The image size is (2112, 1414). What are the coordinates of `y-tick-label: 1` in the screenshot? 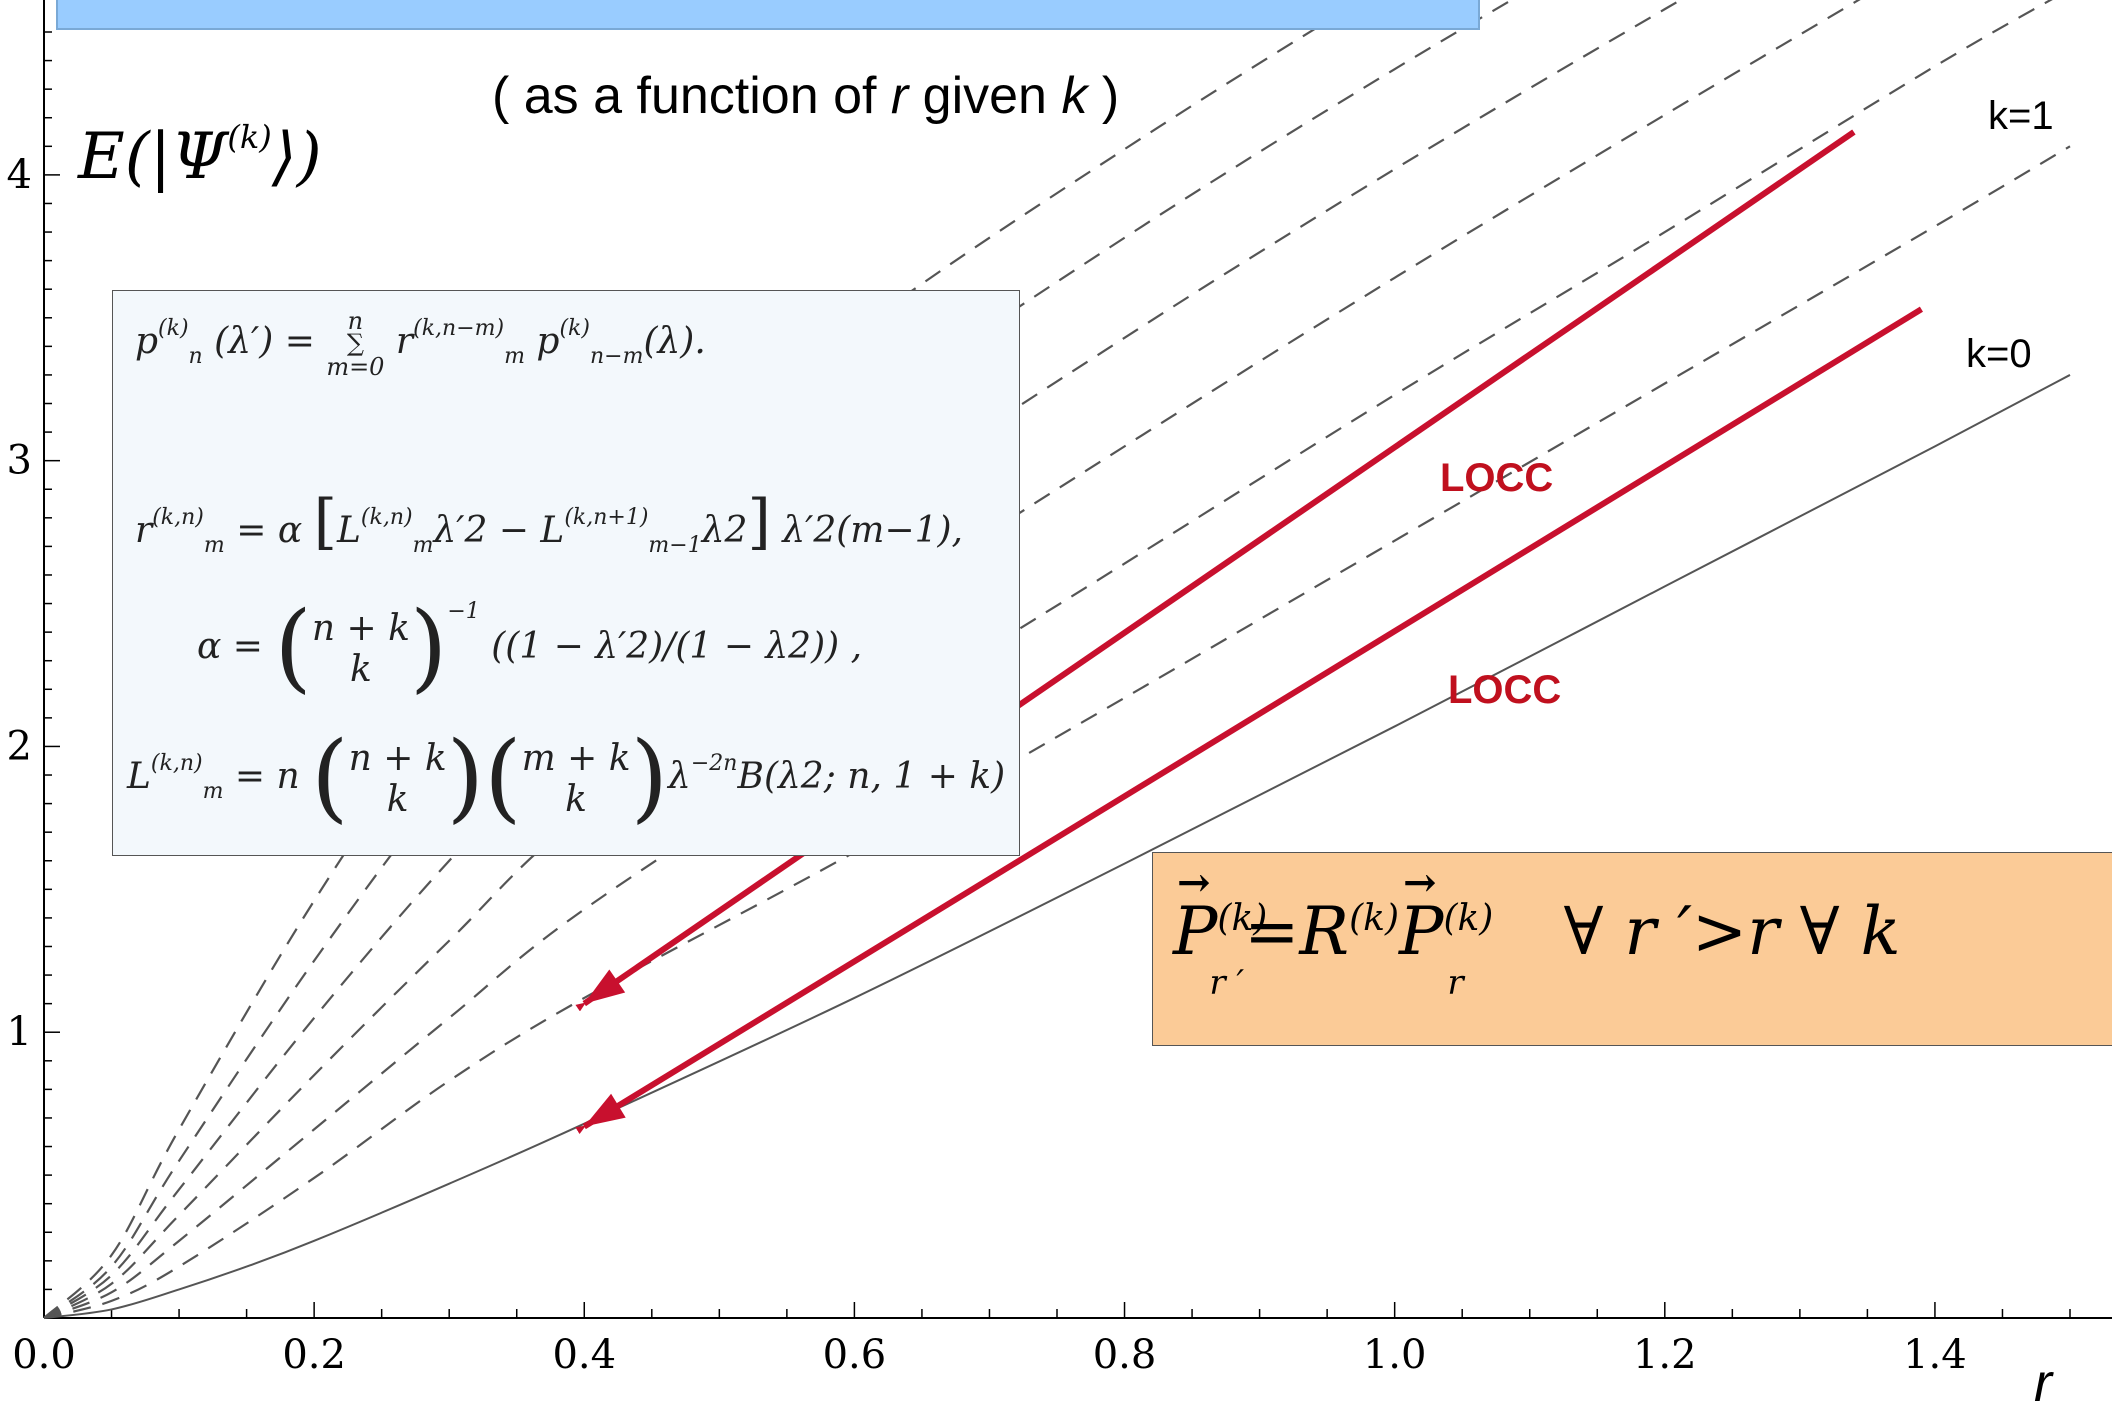 It's located at (19, 1032).